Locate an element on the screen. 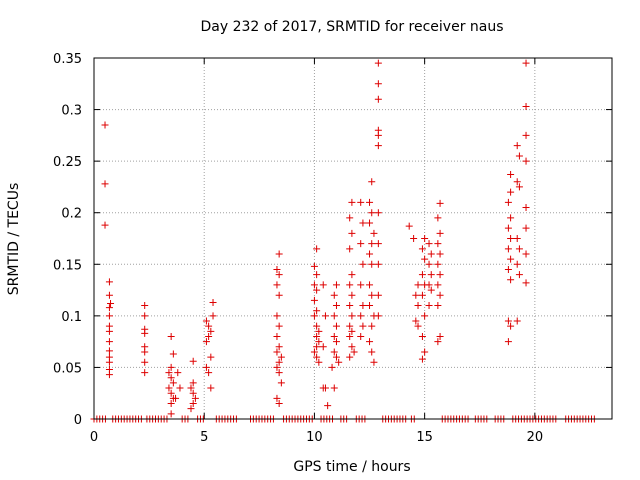 This screenshot has height=480, width=640. y-tick-label: 0.15 is located at coordinates (67, 265).